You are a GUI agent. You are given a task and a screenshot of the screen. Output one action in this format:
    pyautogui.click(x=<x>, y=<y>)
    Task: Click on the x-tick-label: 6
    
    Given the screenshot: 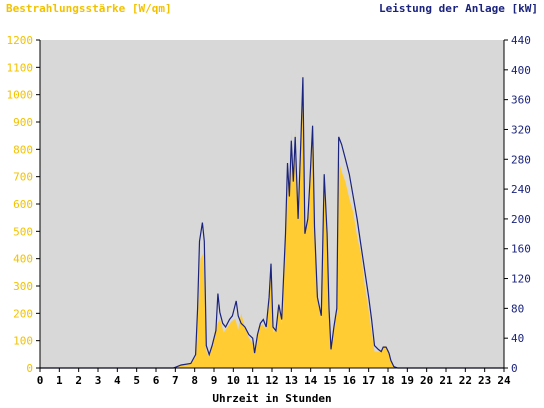 What is the action you would take?
    pyautogui.click(x=156, y=380)
    